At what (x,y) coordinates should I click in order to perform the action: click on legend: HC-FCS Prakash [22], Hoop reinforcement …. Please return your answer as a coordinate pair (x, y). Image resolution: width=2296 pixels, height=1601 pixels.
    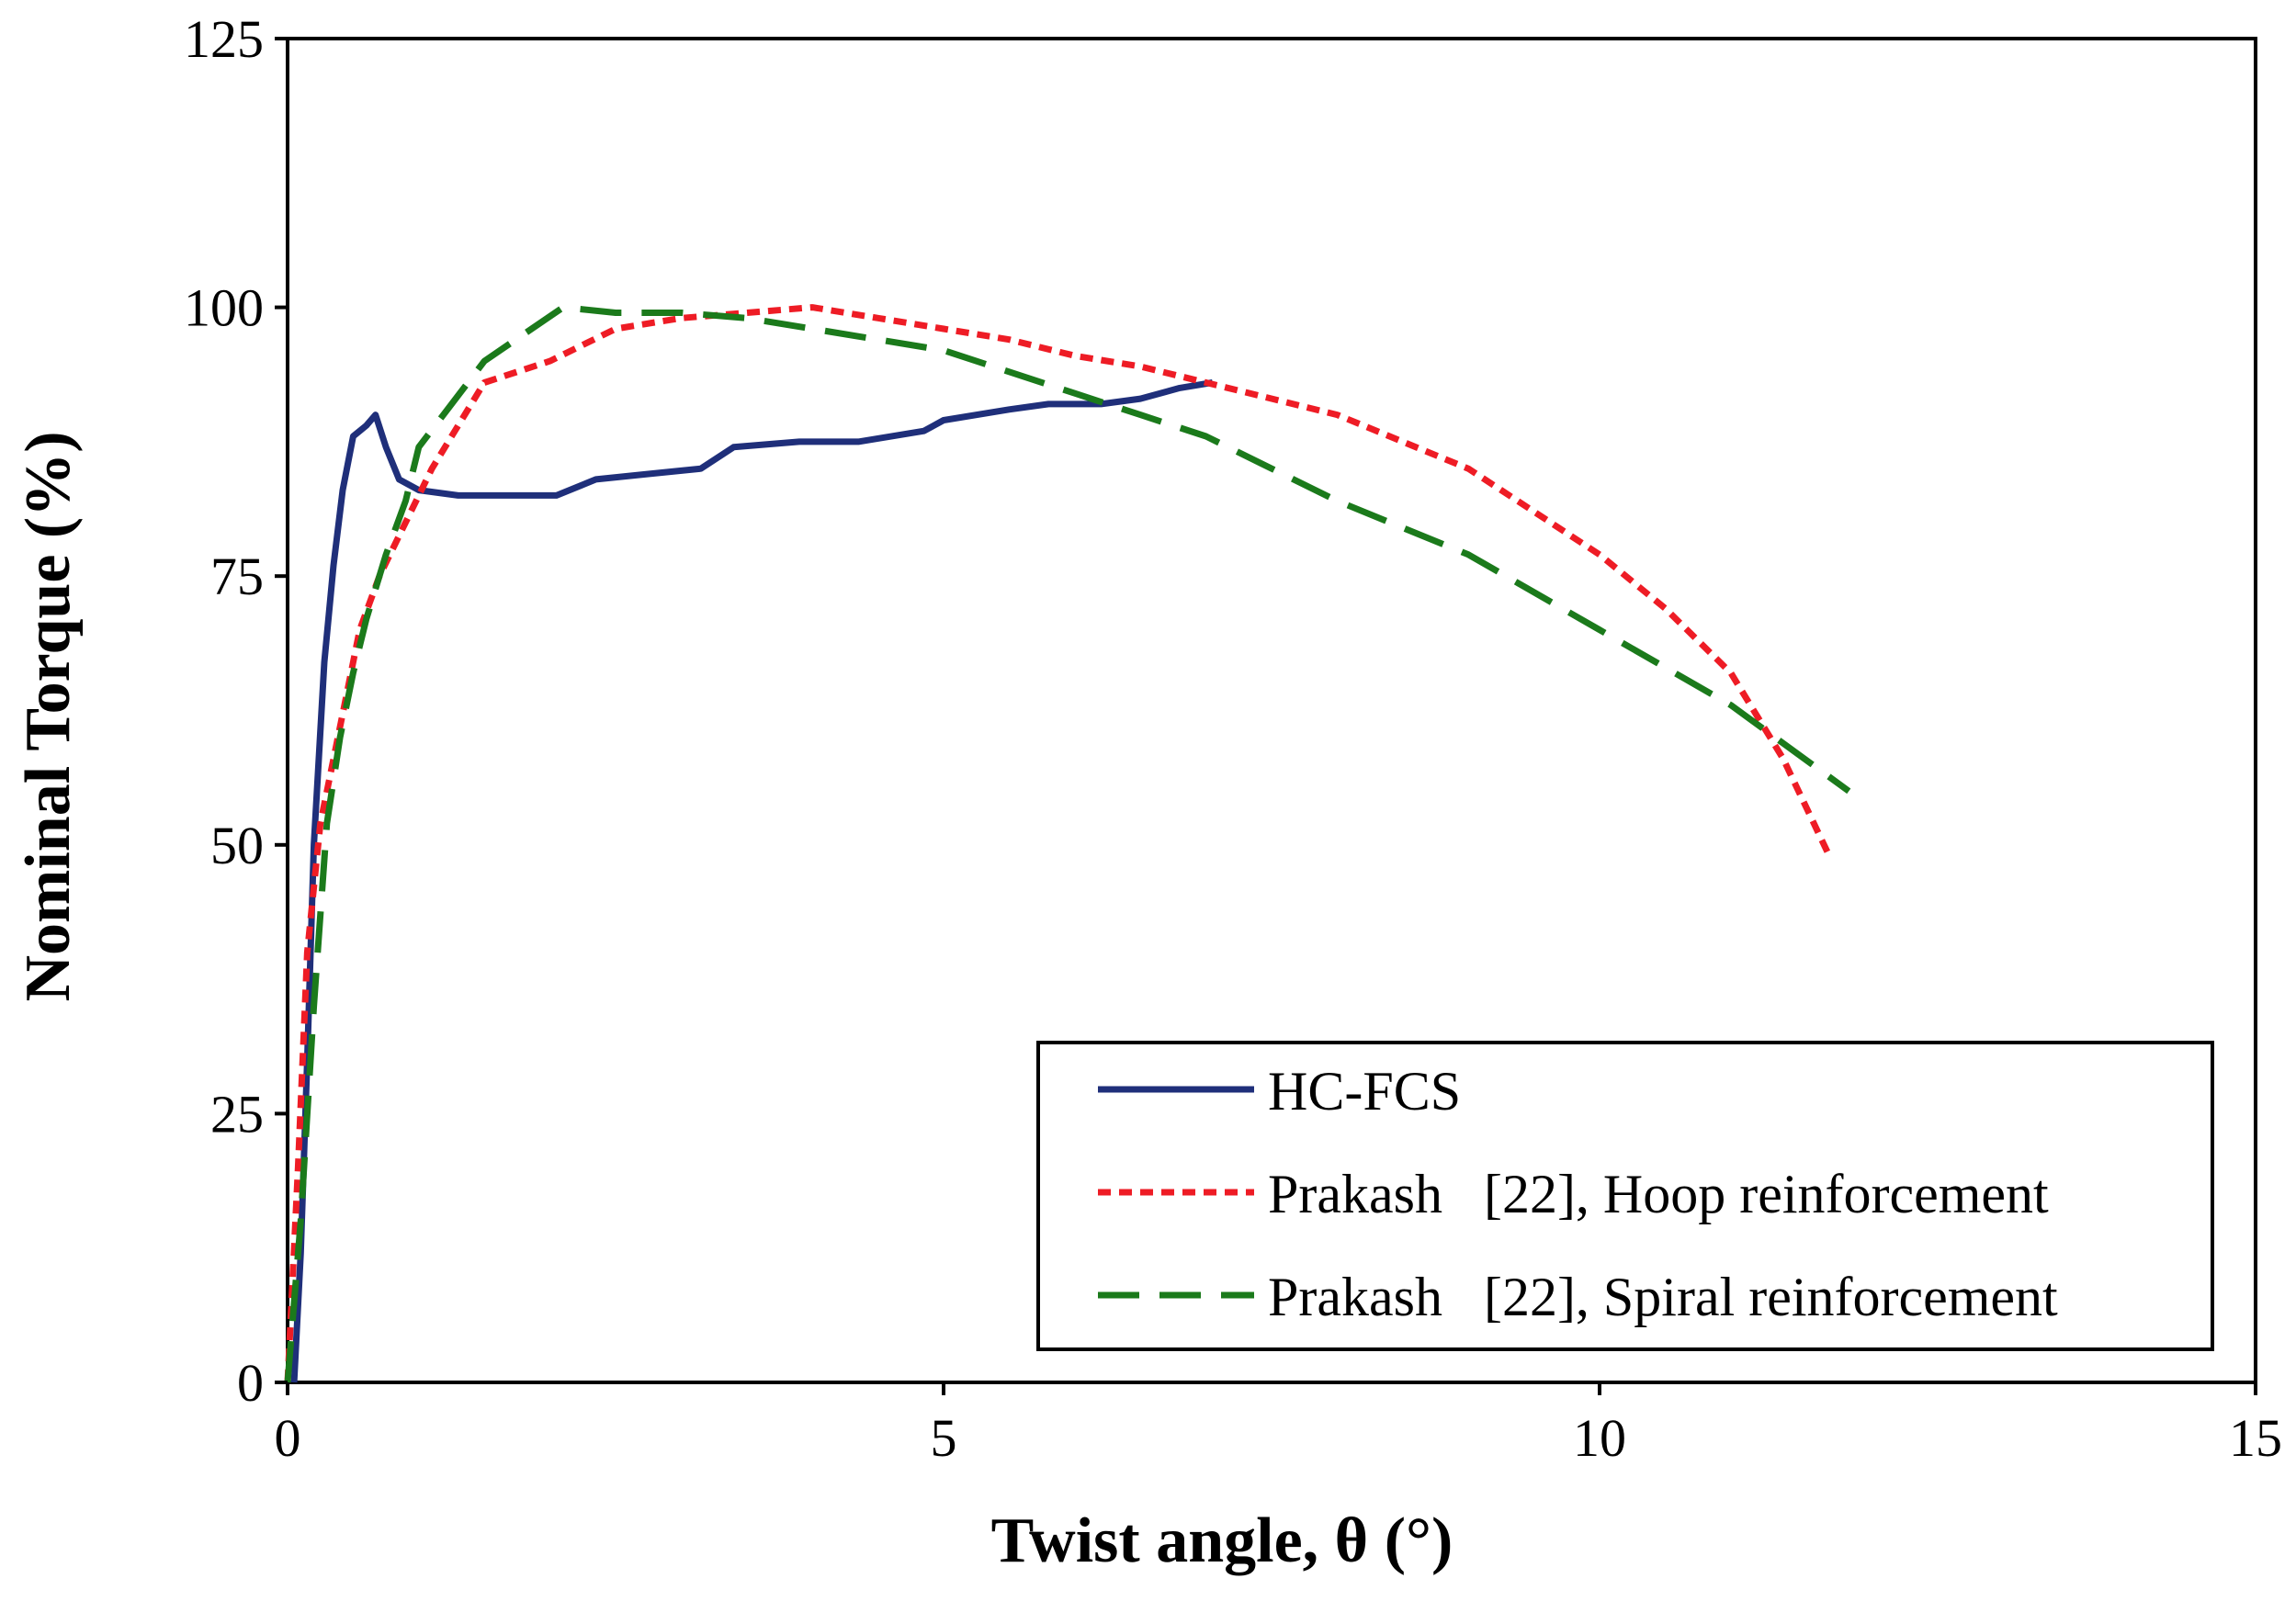
    Looking at the image, I should click on (1625, 1196).